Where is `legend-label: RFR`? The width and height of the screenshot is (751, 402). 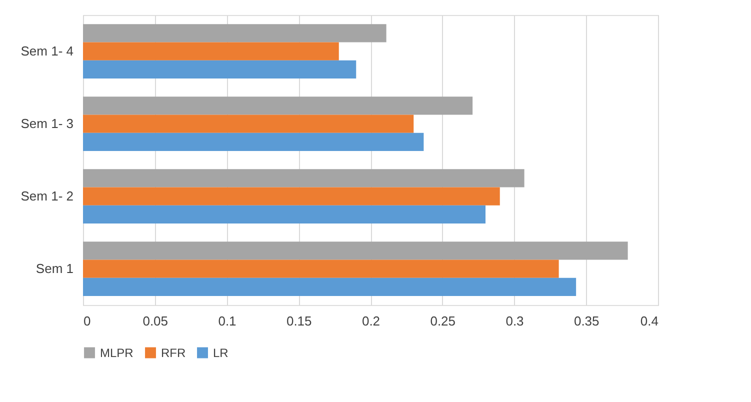 legend-label: RFR is located at coordinates (173, 353).